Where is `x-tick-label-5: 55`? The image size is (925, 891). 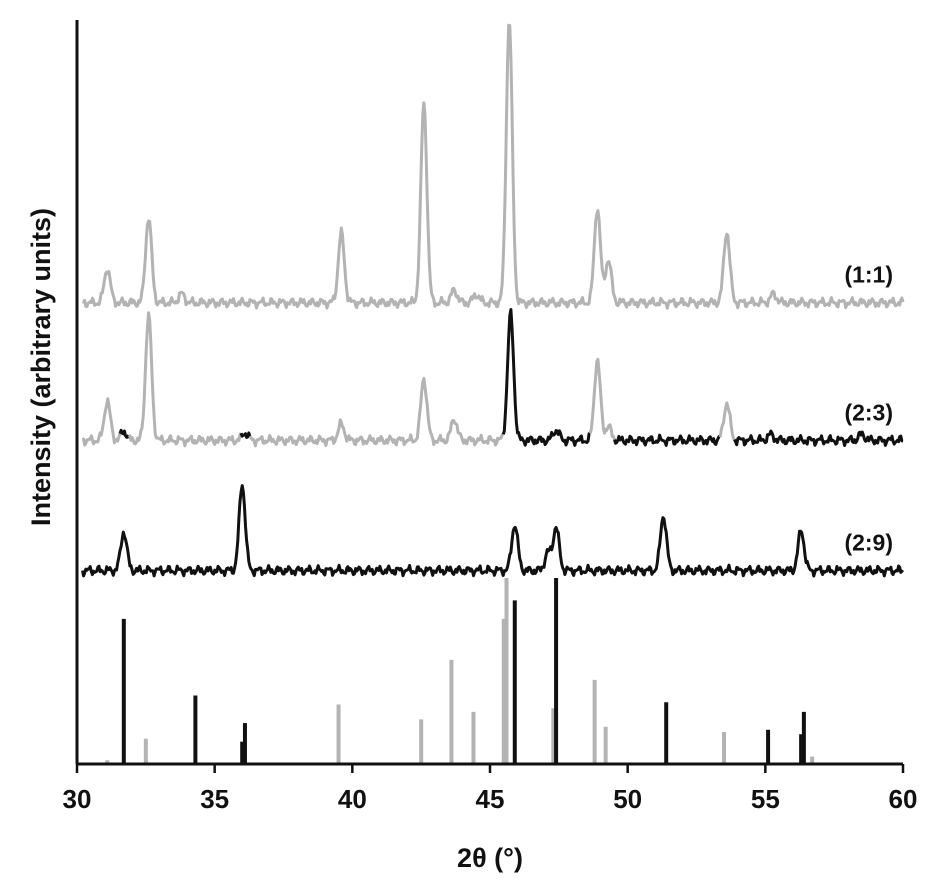
x-tick-label-5: 55 is located at coordinates (765, 799).